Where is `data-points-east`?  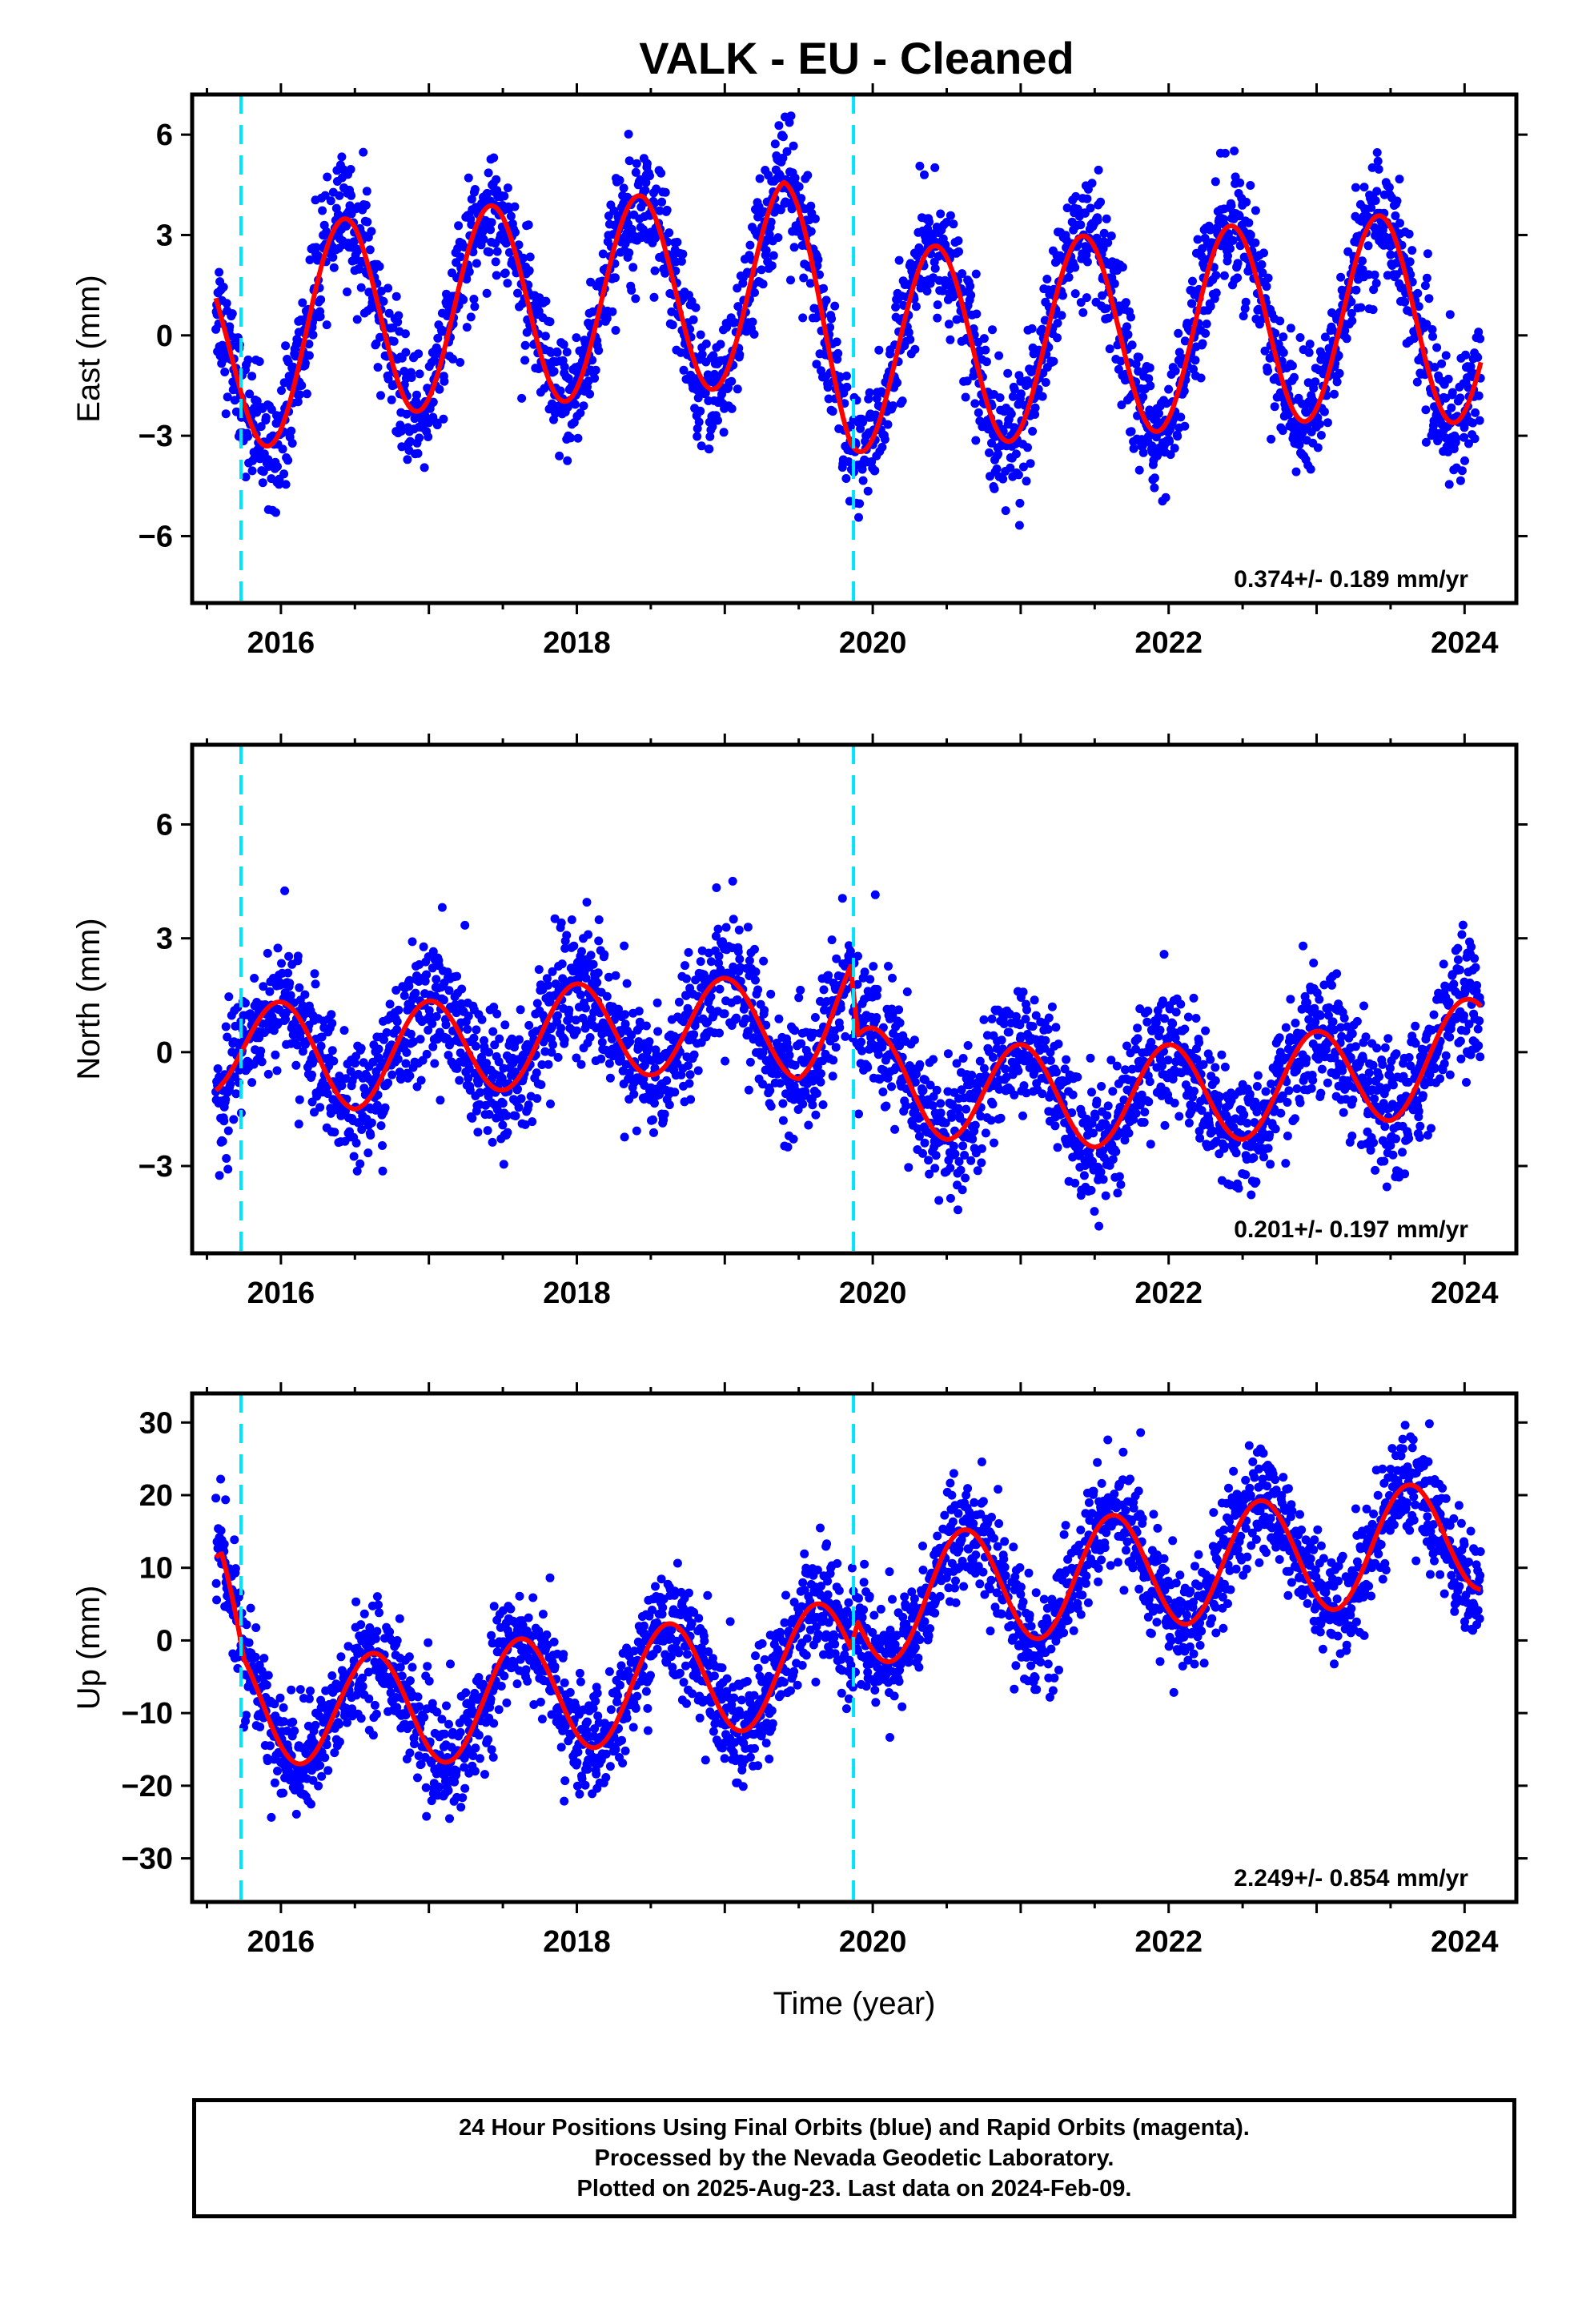
data-points-east is located at coordinates (848, 320).